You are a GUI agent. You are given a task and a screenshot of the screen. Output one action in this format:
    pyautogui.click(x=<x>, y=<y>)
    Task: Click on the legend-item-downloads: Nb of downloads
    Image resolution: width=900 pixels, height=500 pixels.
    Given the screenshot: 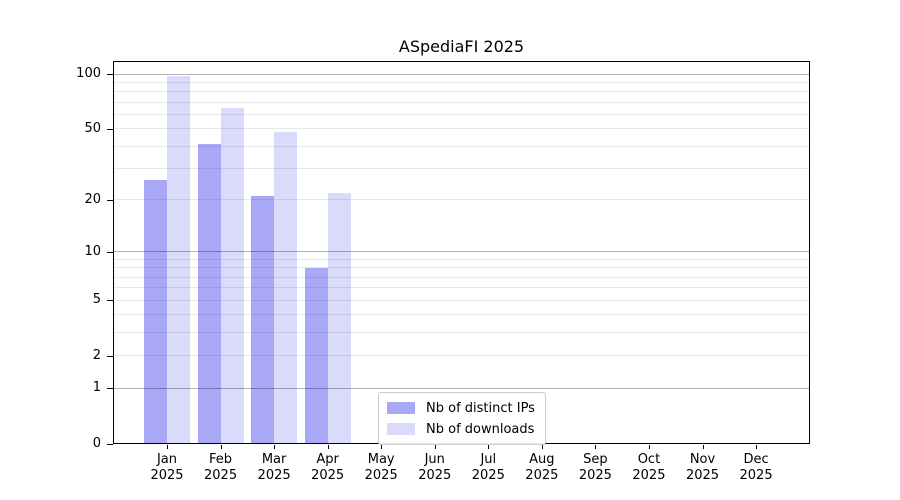 What is the action you would take?
    pyautogui.click(x=461, y=429)
    